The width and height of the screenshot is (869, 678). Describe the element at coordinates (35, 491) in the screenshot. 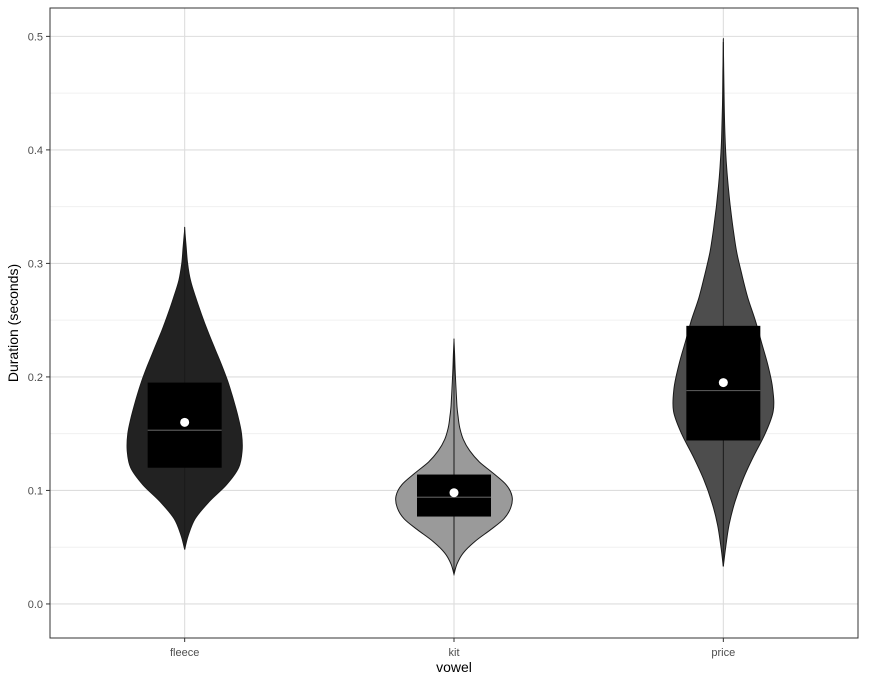

I see `y-tick-label: 0.1` at that location.